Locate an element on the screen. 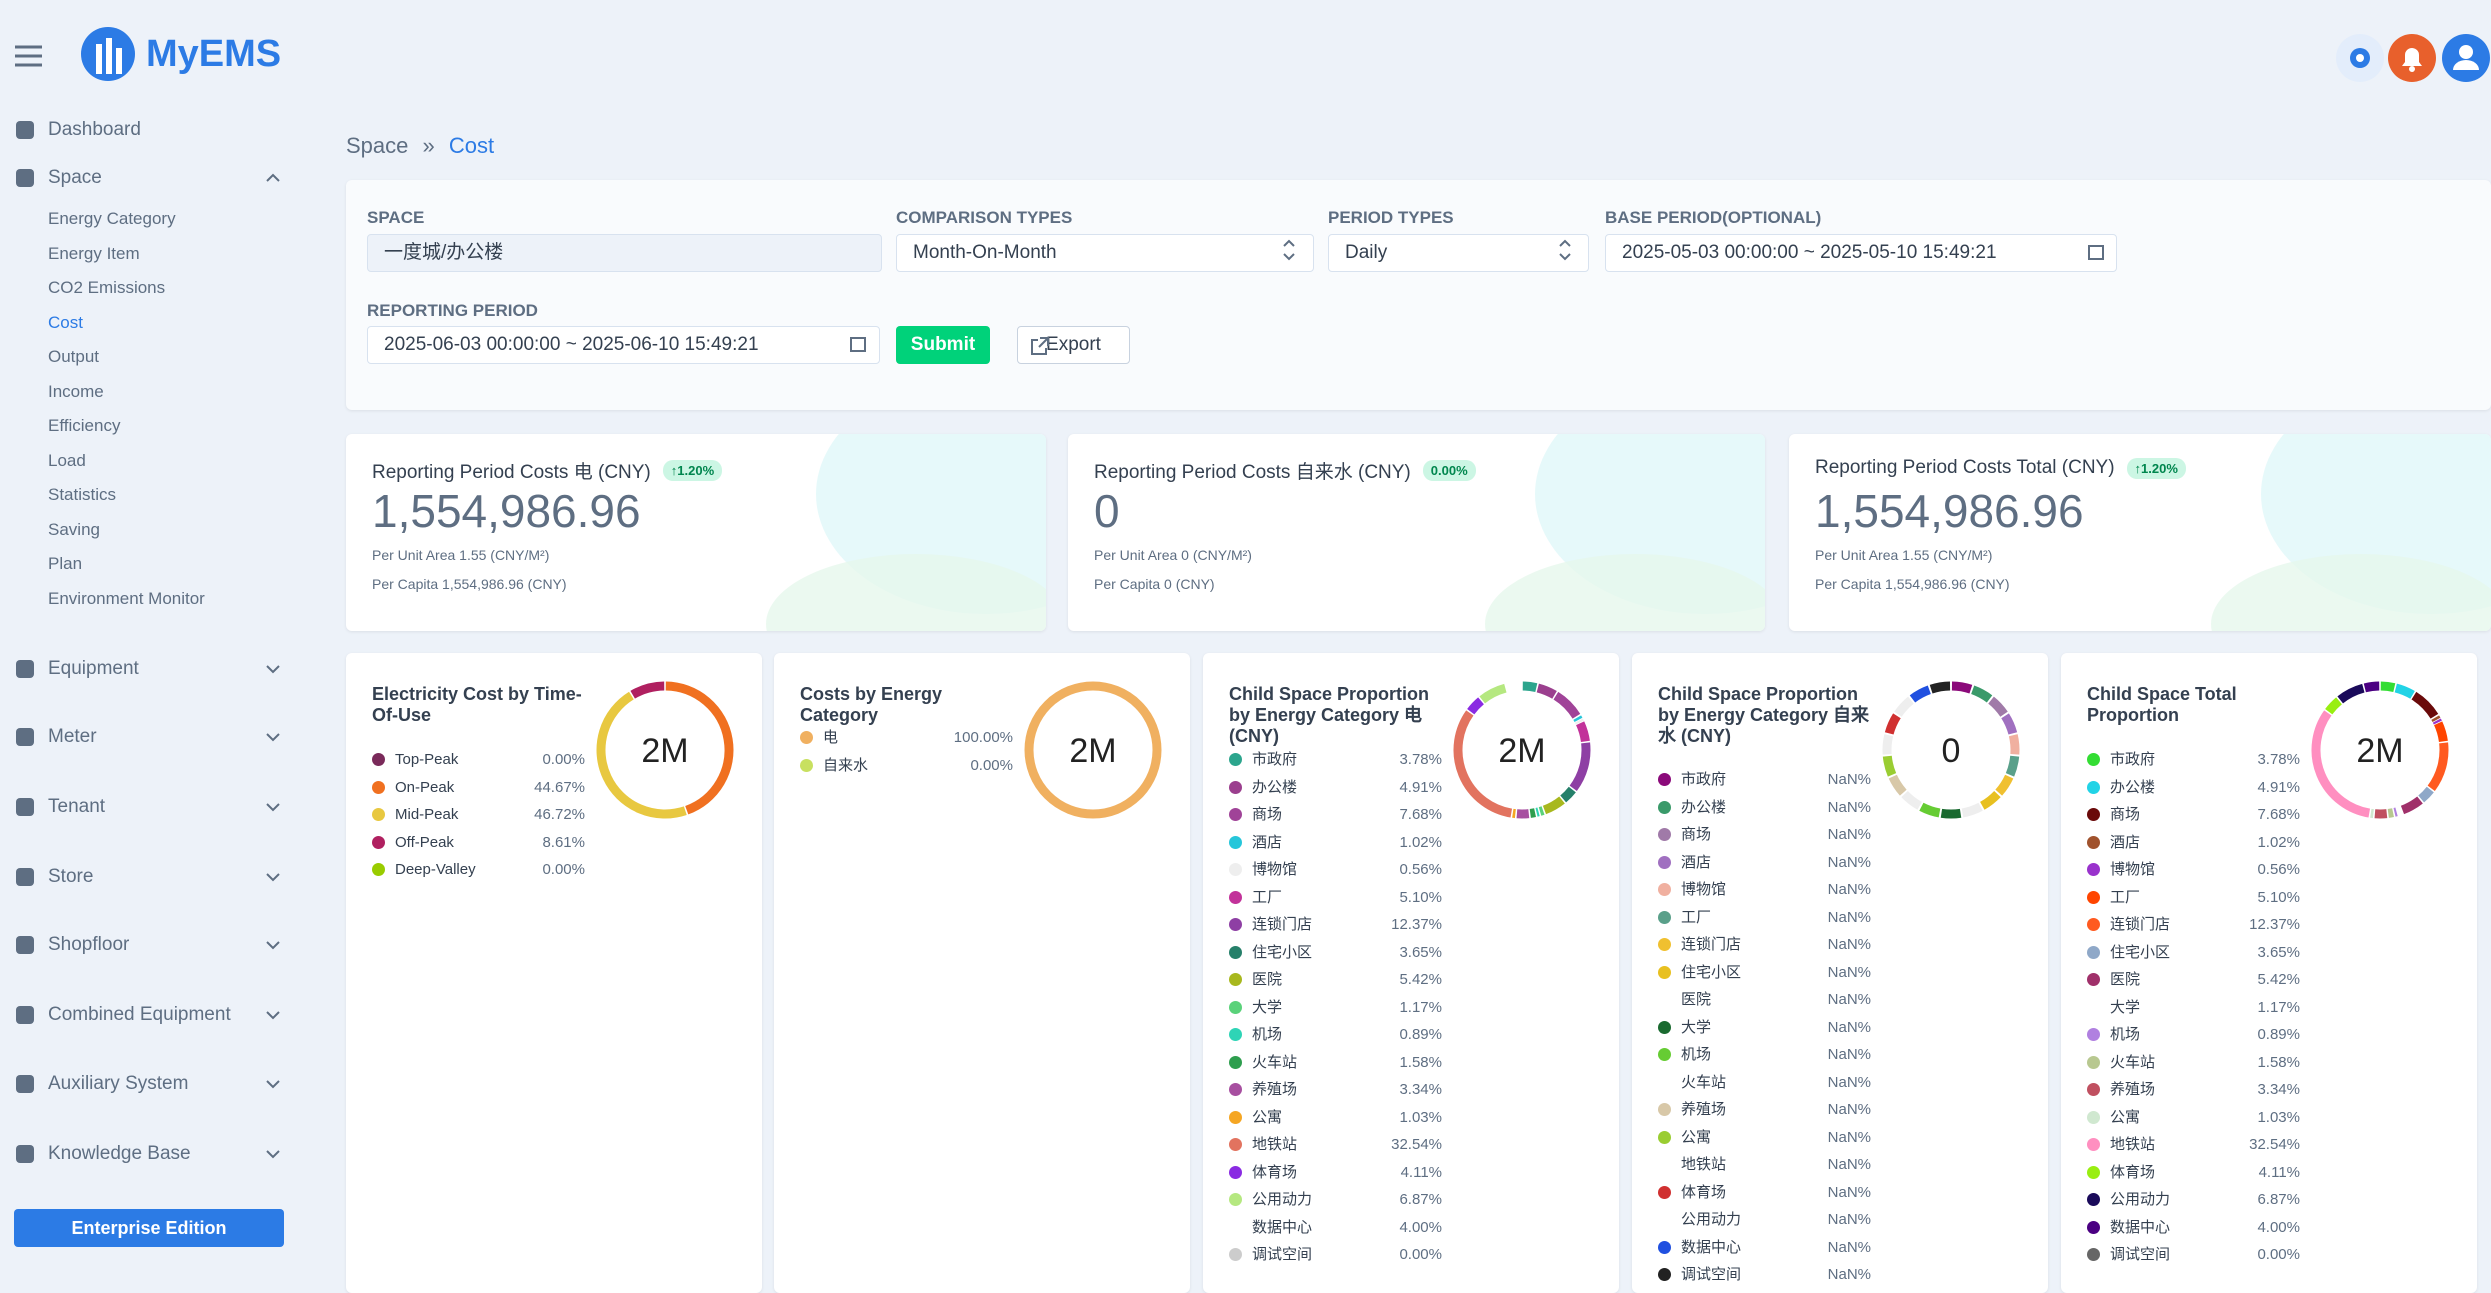 This screenshot has height=1293, width=2491. user-button is located at coordinates (2466, 58).